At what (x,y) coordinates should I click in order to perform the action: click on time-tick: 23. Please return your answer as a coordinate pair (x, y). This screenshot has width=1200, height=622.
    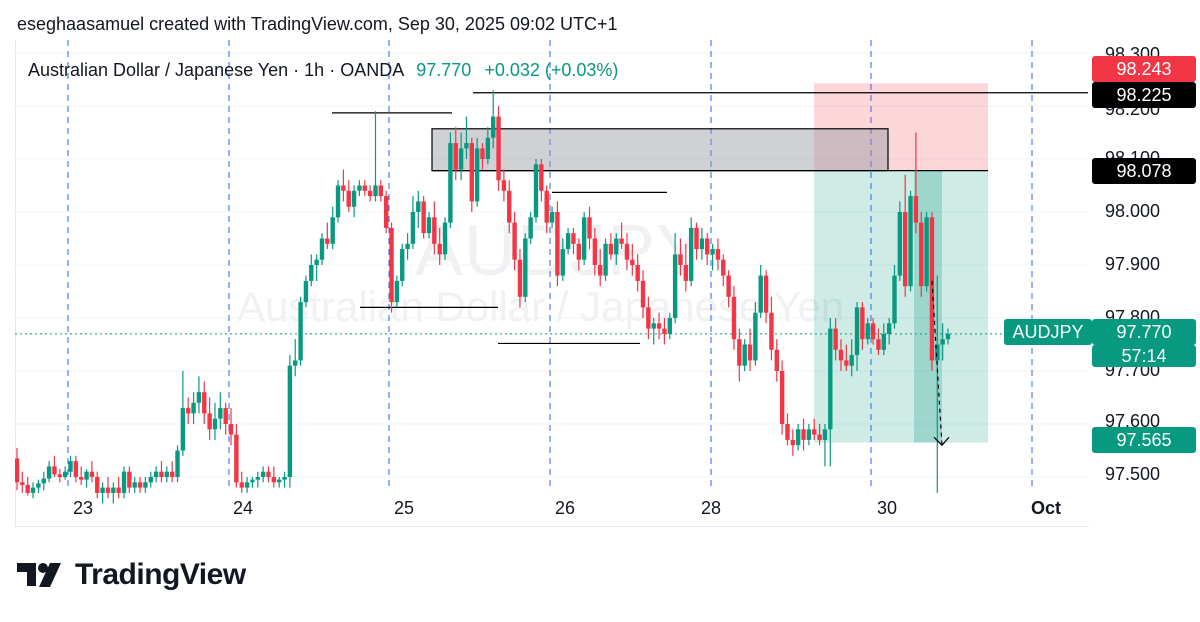
    Looking at the image, I should click on (83, 508).